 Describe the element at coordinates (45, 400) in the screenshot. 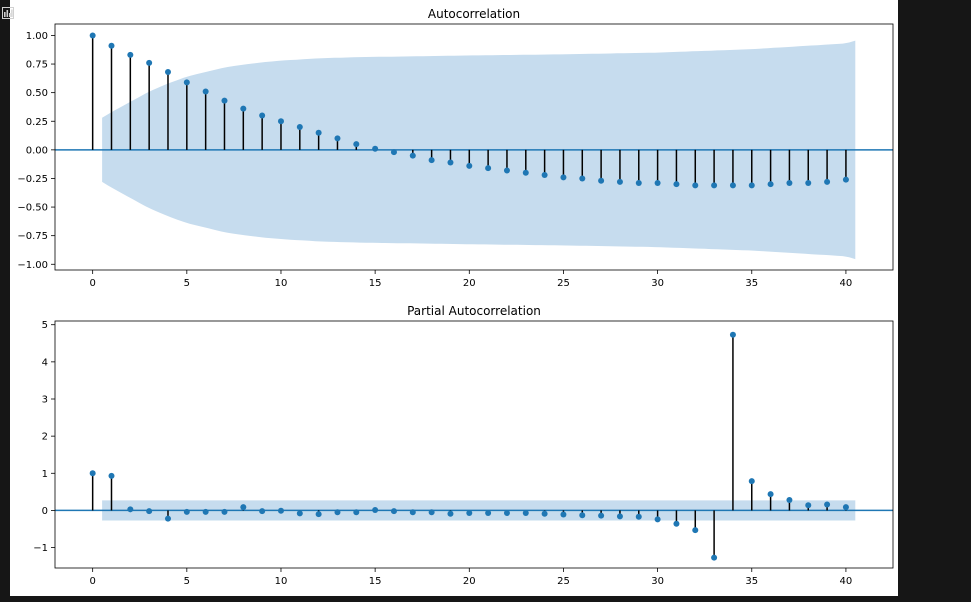

I see `y-tick-label: 3` at that location.